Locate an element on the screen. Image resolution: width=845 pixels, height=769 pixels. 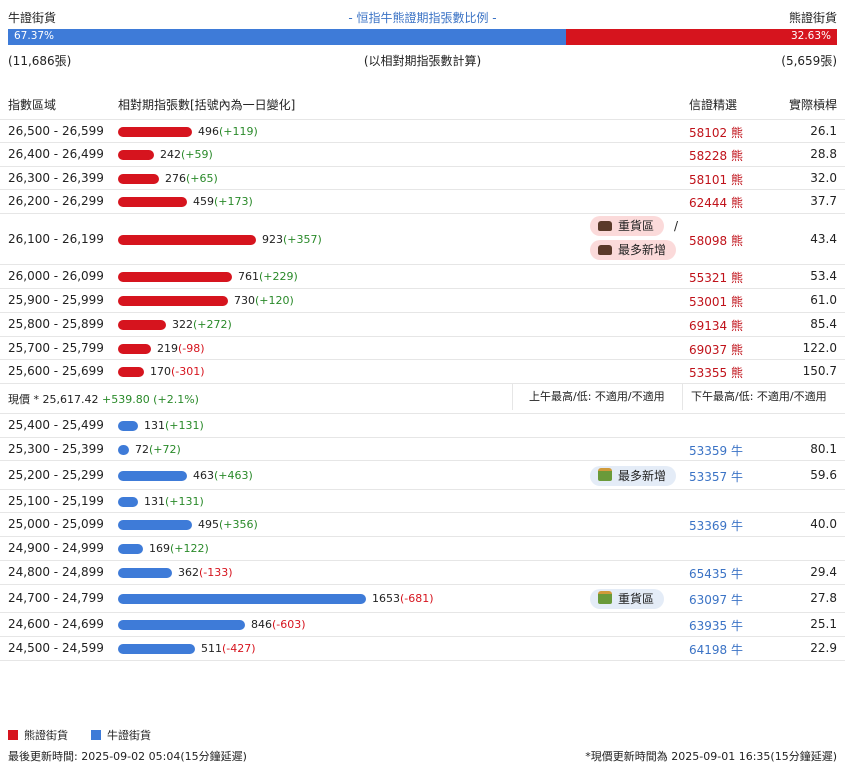
index-range: 25,600 - 25,699 is located at coordinates (56, 371).